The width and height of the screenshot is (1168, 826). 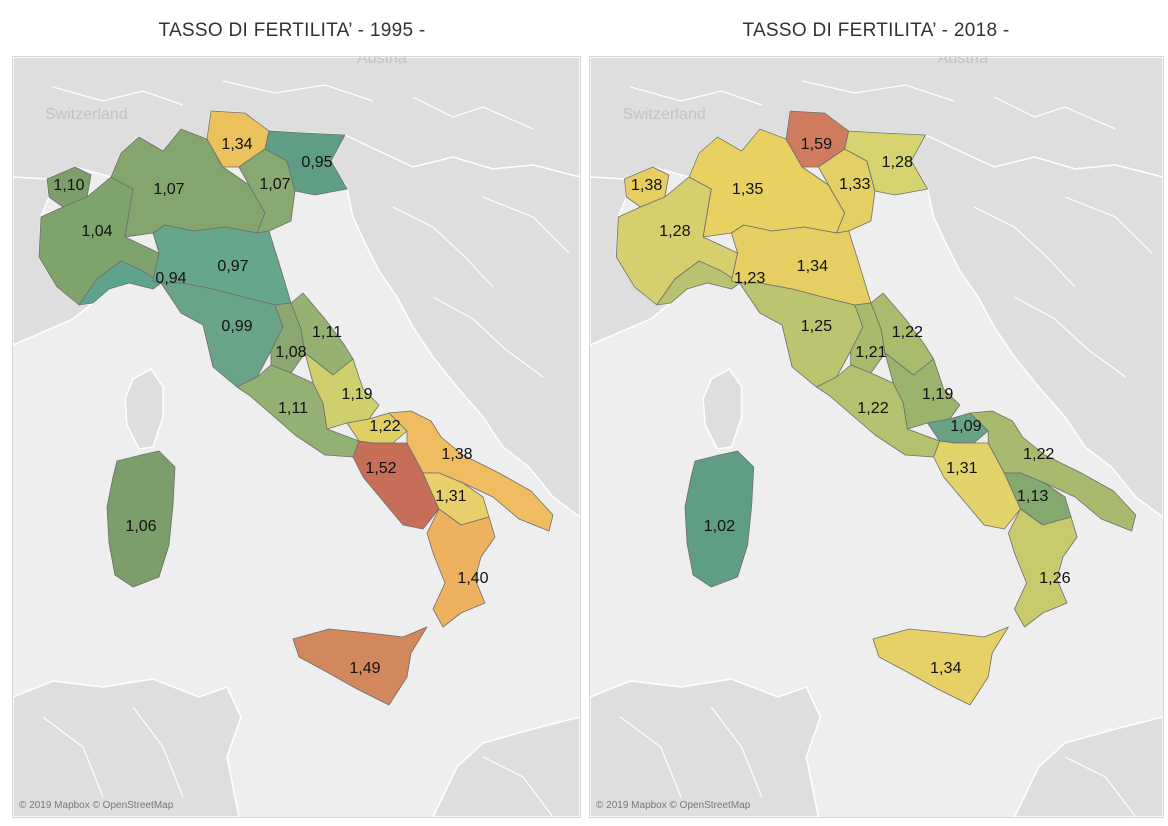 What do you see at coordinates (274, 184) in the screenshot?
I see `region-value-veneto: 1,07` at bounding box center [274, 184].